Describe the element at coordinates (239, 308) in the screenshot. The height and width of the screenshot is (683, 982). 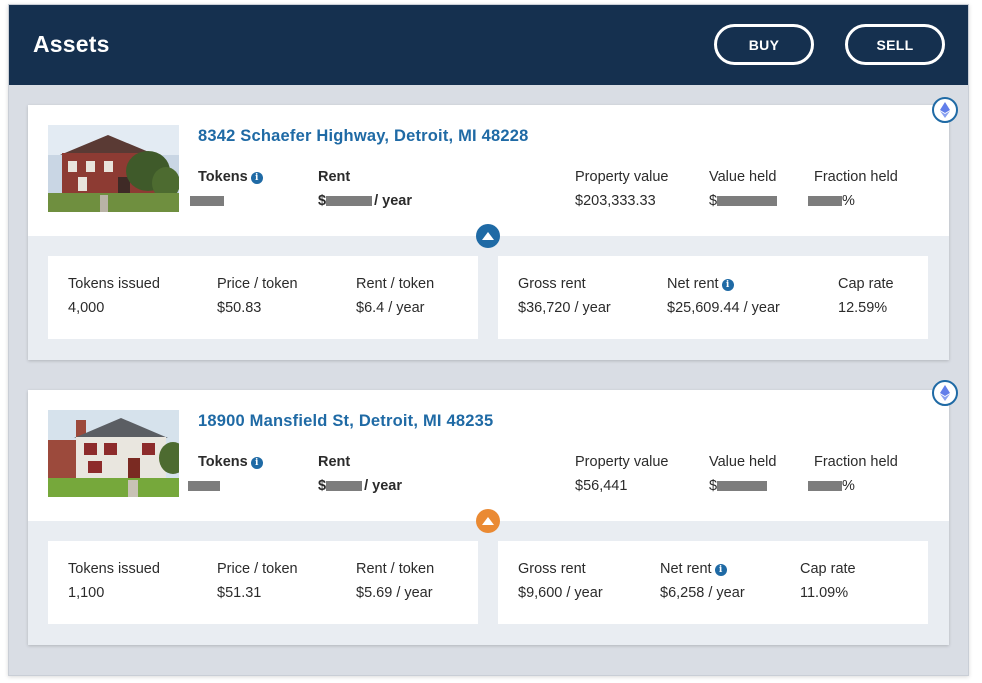
I see `price-token-value: $50.83` at that location.